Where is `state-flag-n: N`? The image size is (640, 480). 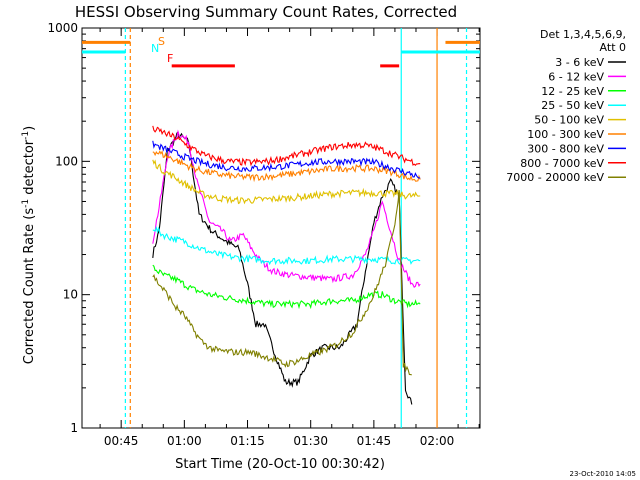
state-flag-n: N is located at coordinates (155, 48).